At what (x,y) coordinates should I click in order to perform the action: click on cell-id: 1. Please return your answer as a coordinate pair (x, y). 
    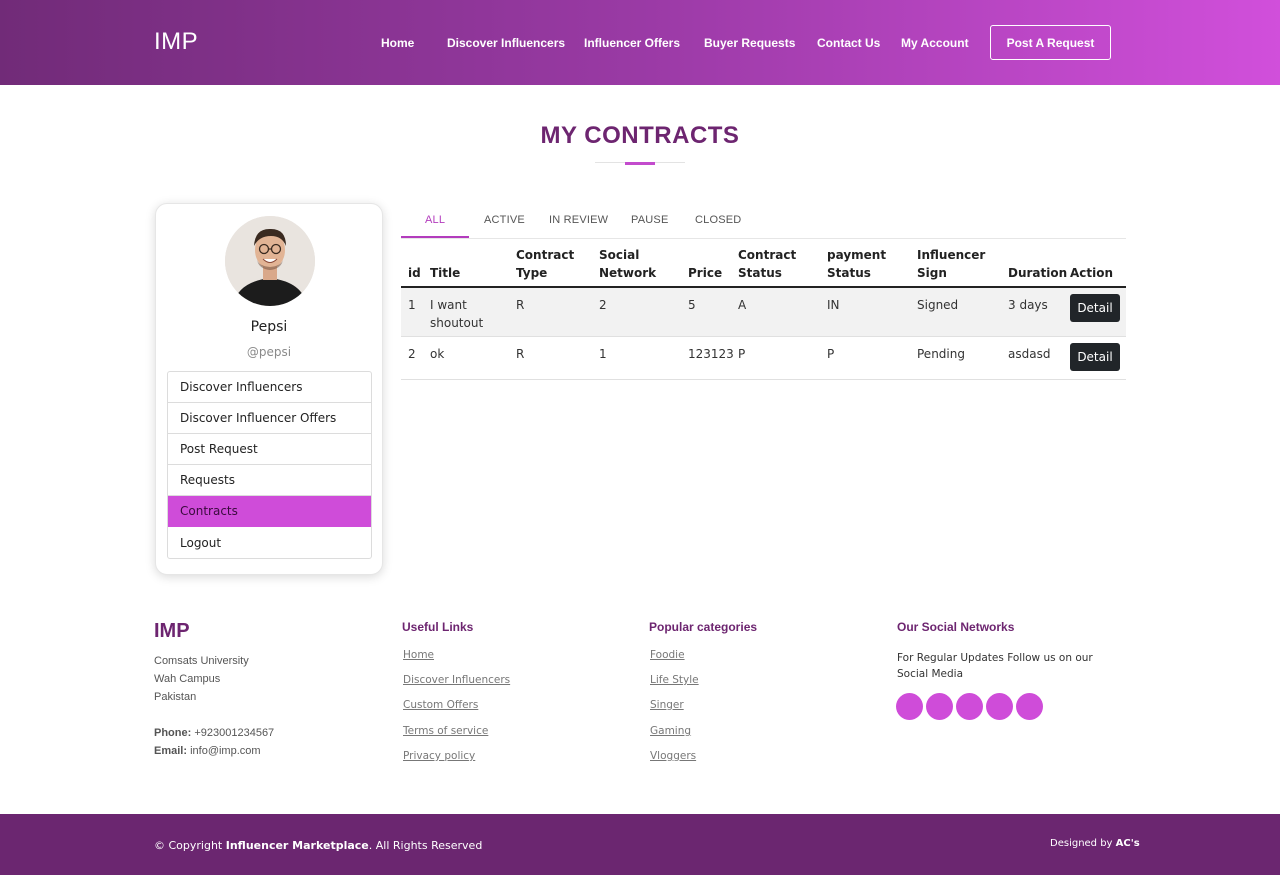
    Looking at the image, I should click on (412, 305).